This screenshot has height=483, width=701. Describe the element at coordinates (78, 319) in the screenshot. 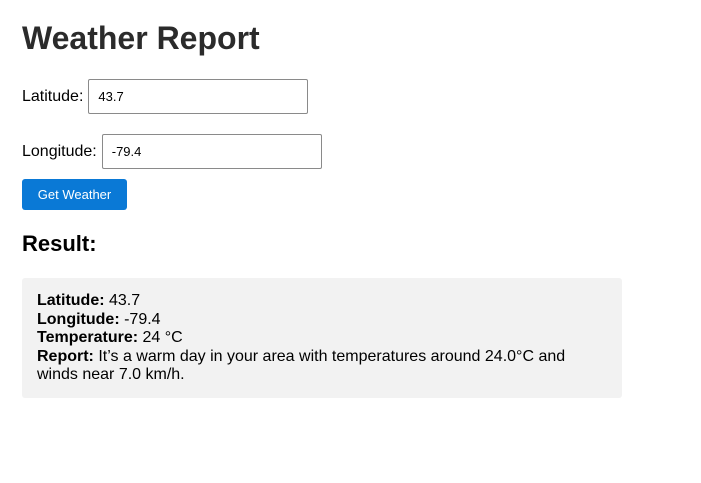

I see `result-longitude-label: Longitude:` at that location.